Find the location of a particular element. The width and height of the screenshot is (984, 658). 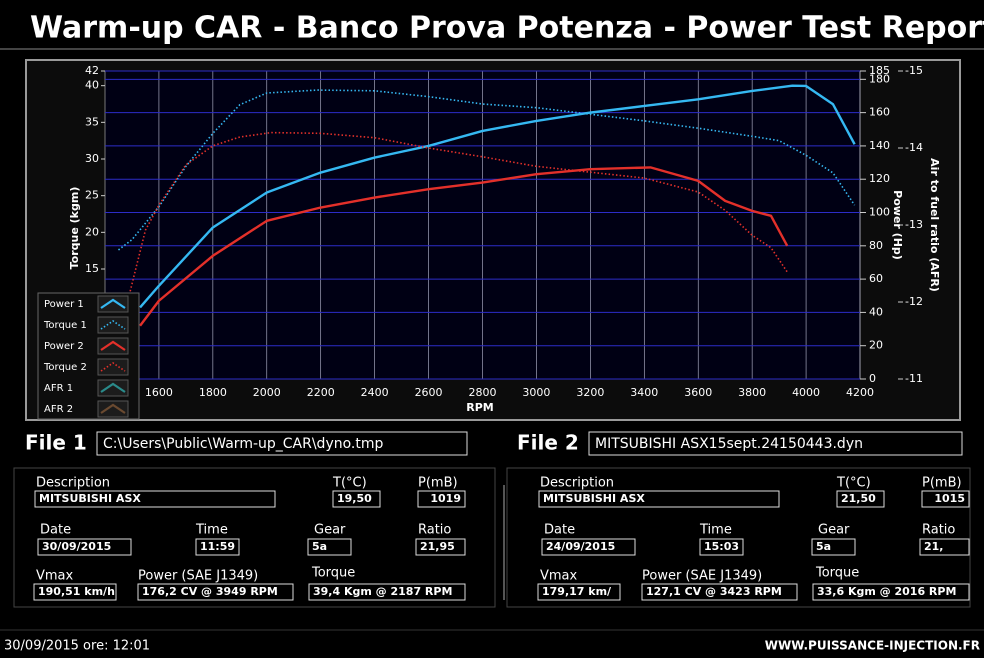

field-value: 21,95 is located at coordinates (437, 546).